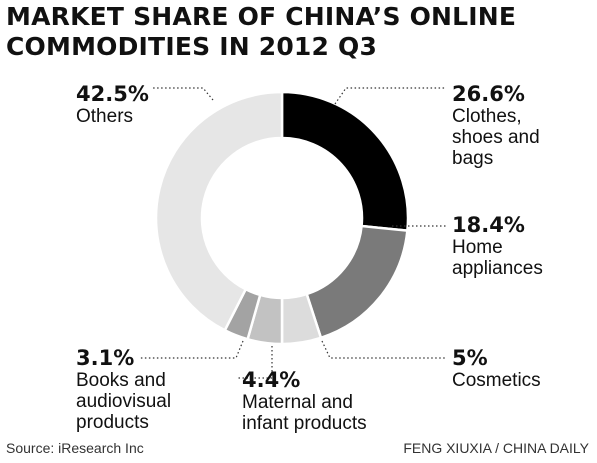  I want to click on category-label-maternal-and-infant-products-line-1: Maternal and, so click(297, 402).